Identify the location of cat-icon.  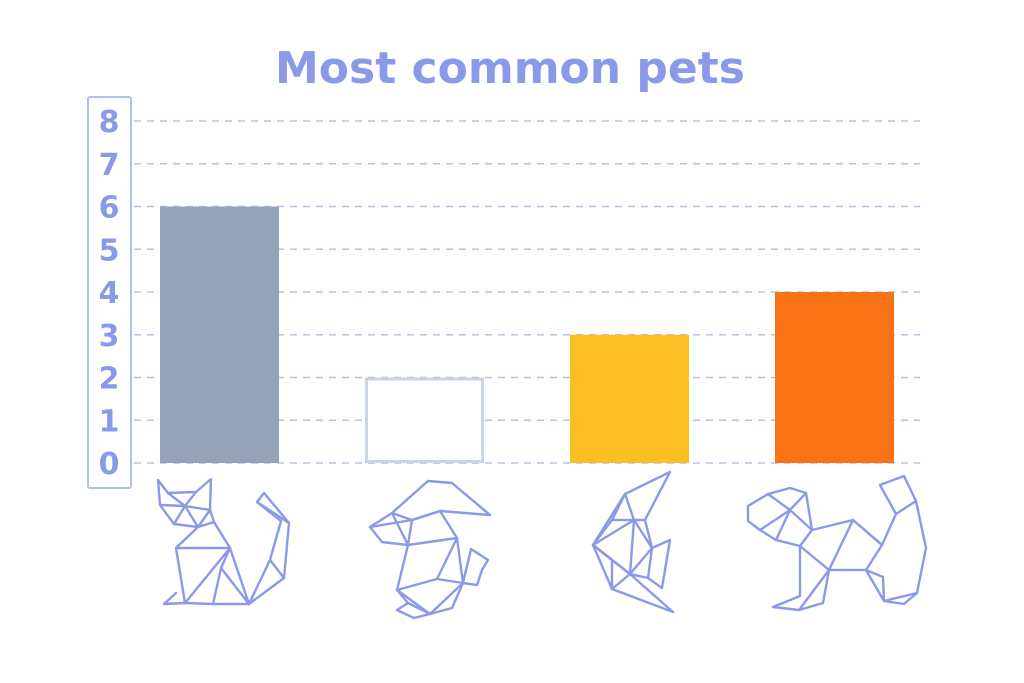
(223, 541).